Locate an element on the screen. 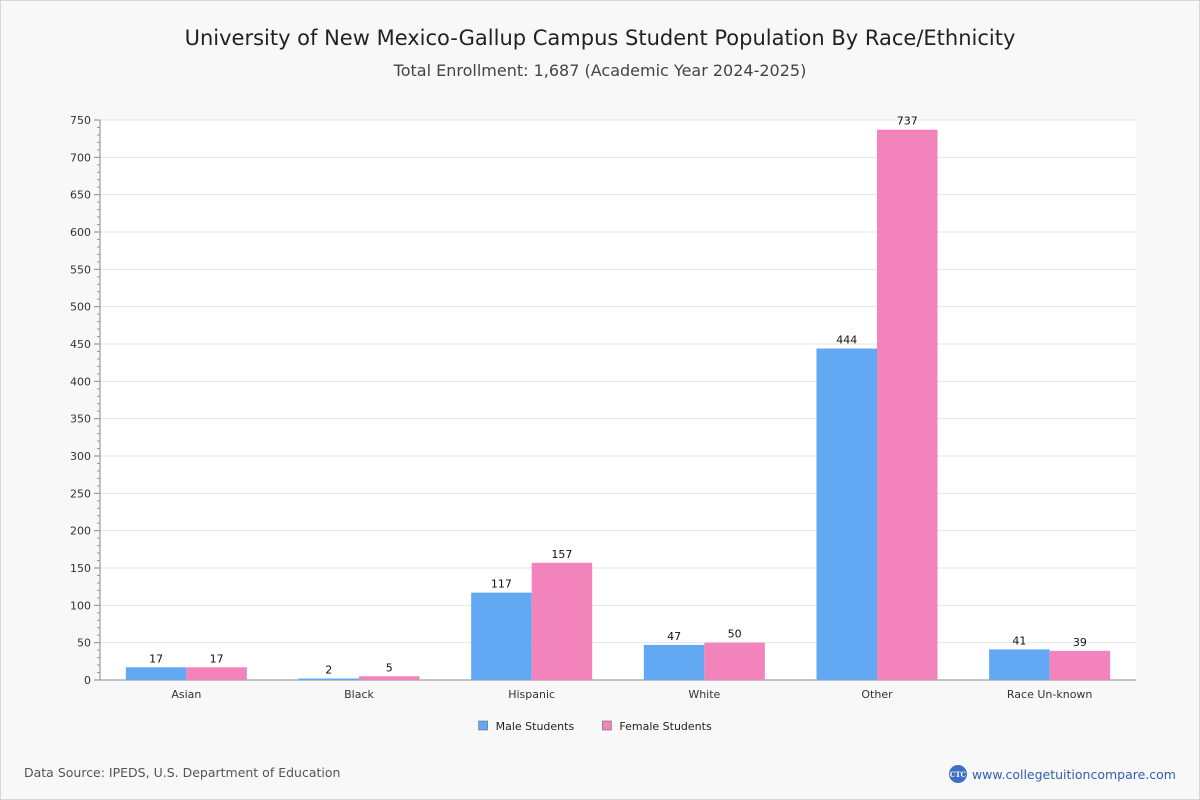  legend-label: Male Students is located at coordinates (535, 726).